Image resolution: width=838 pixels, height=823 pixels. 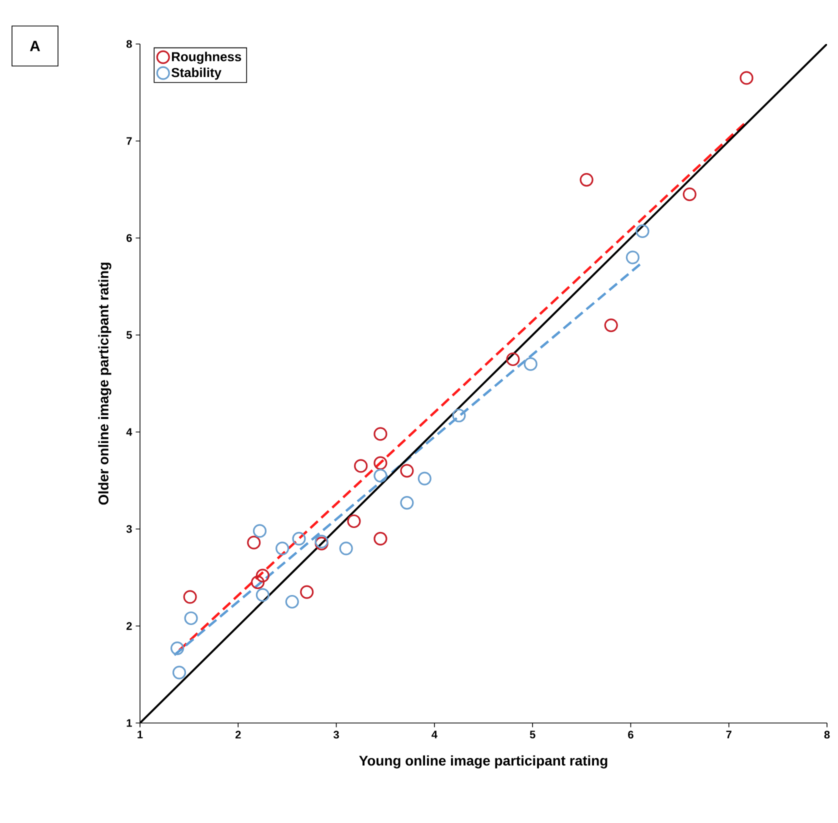 What do you see at coordinates (197, 74) in the screenshot?
I see `legend-label: Stability` at bounding box center [197, 74].